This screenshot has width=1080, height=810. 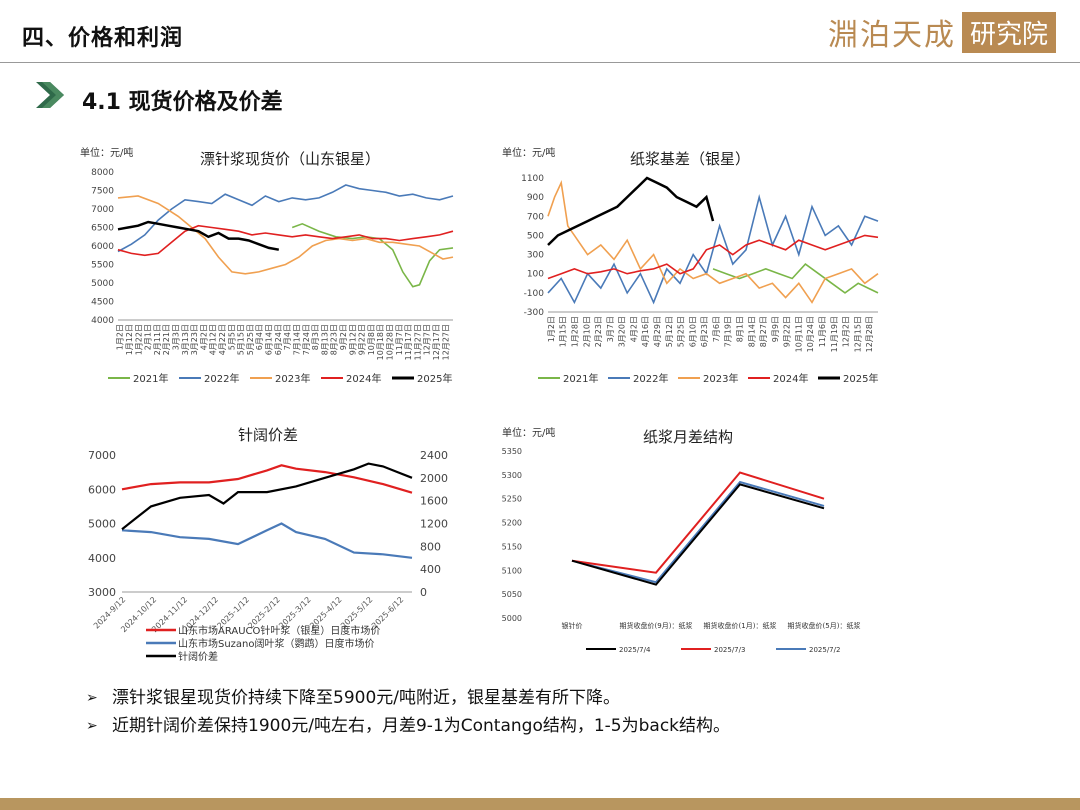 What do you see at coordinates (50, 95) in the screenshot?
I see `section-chevron-icon` at bounding box center [50, 95].